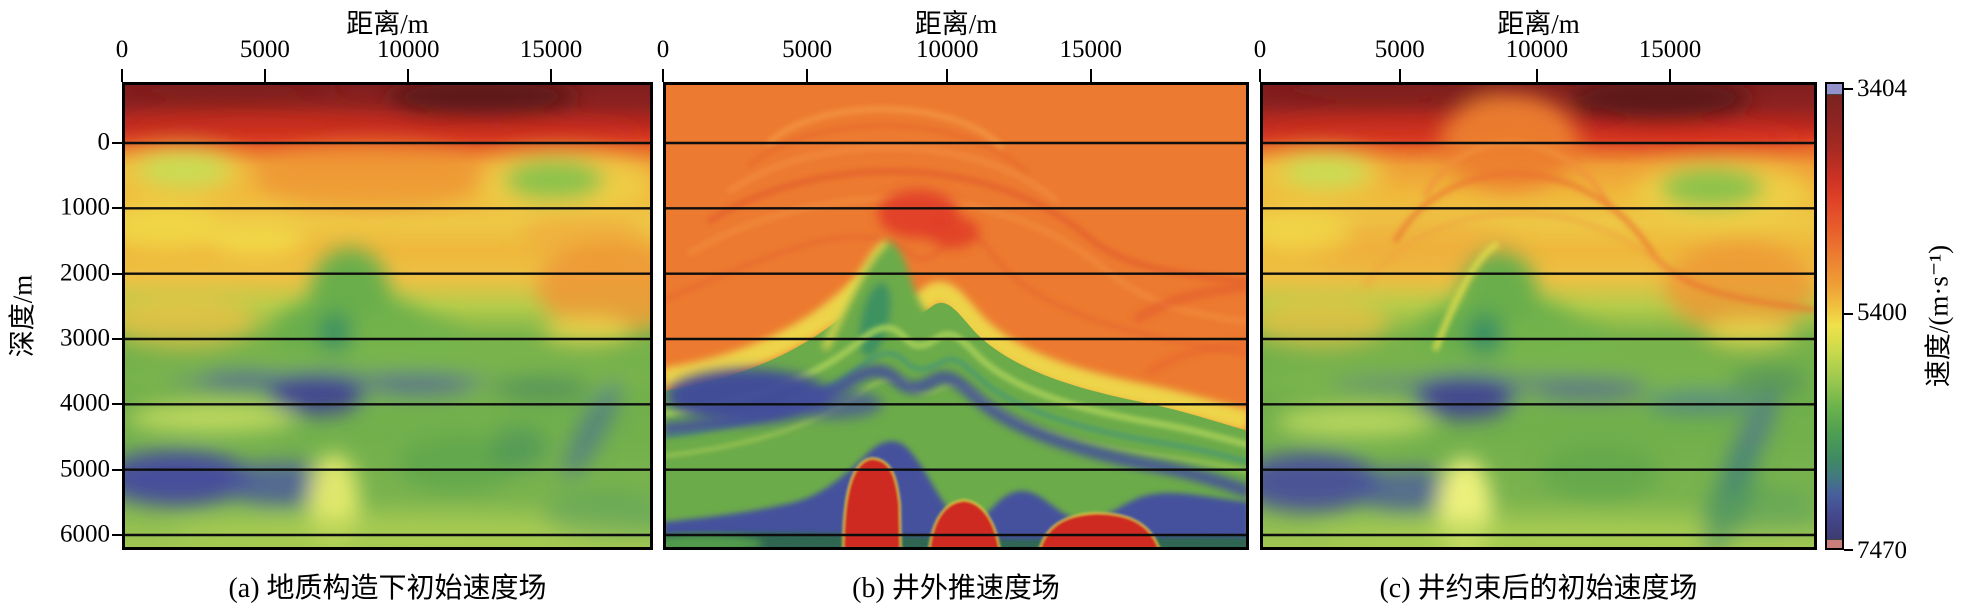 This screenshot has width=1970, height=614. Describe the element at coordinates (1834, 89) in the screenshot. I see `colorbar-under-cap` at that location.